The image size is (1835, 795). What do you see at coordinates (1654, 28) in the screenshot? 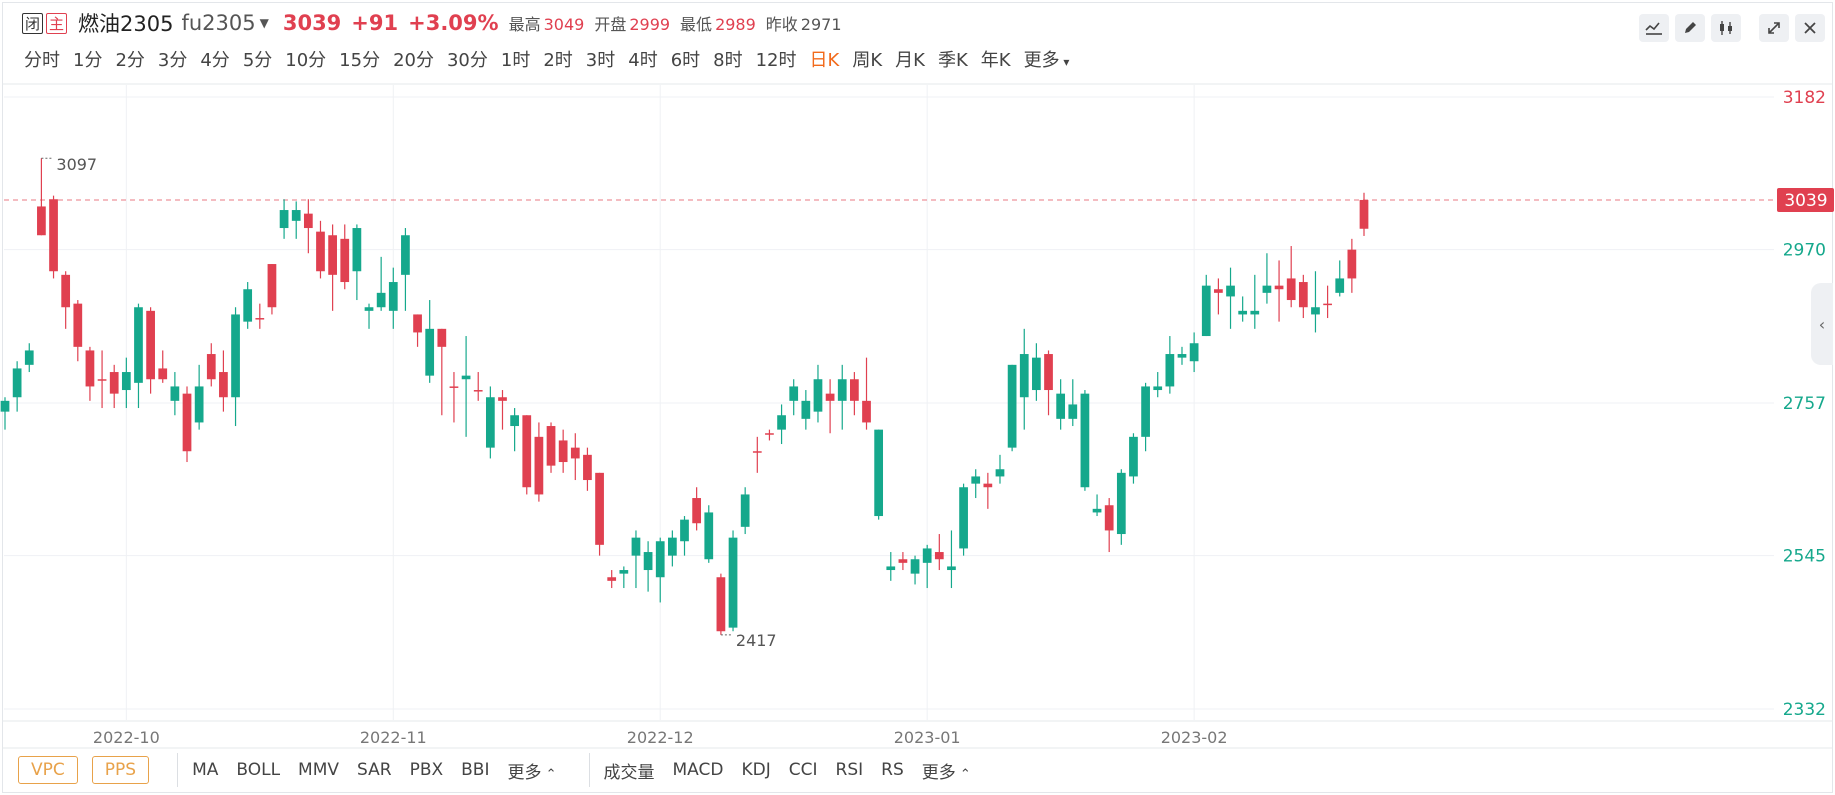
I see `indicator-line-icon` at bounding box center [1654, 28].